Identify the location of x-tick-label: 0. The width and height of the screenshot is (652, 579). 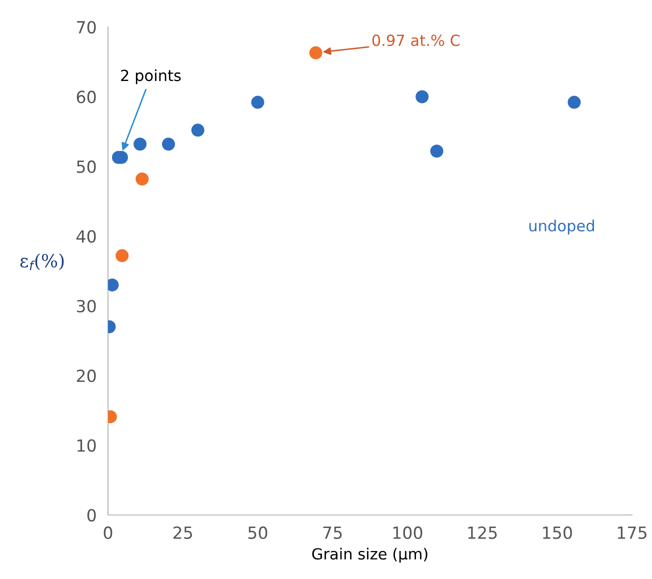
(108, 533).